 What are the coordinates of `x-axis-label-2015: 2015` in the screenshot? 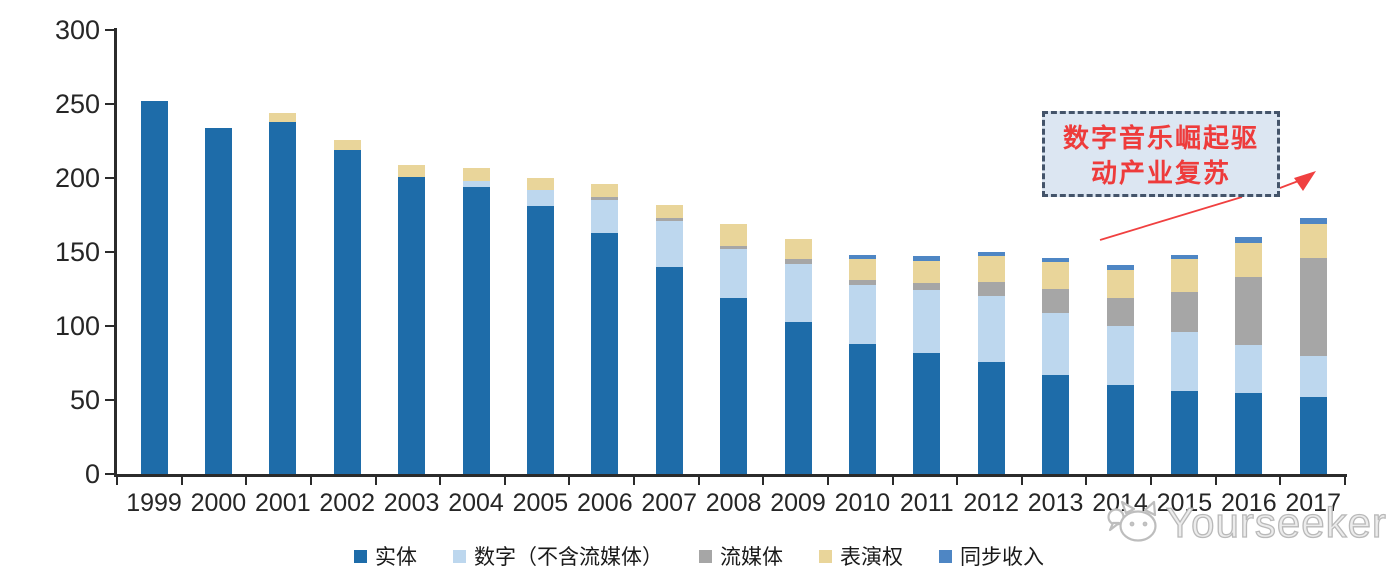 It's located at (1184, 503).